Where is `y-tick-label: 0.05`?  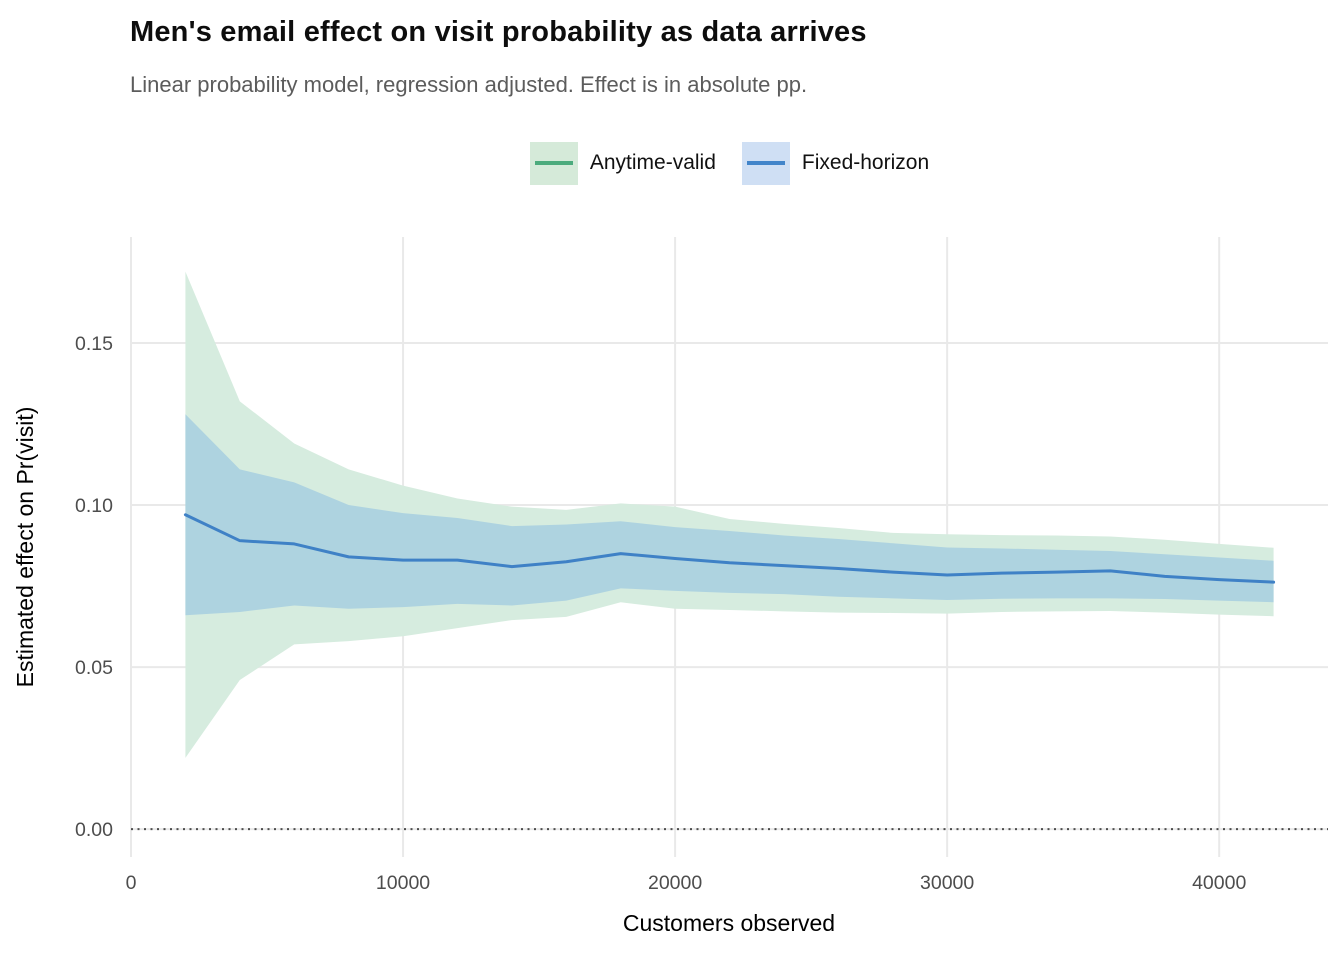 y-tick-label: 0.05 is located at coordinates (94, 668).